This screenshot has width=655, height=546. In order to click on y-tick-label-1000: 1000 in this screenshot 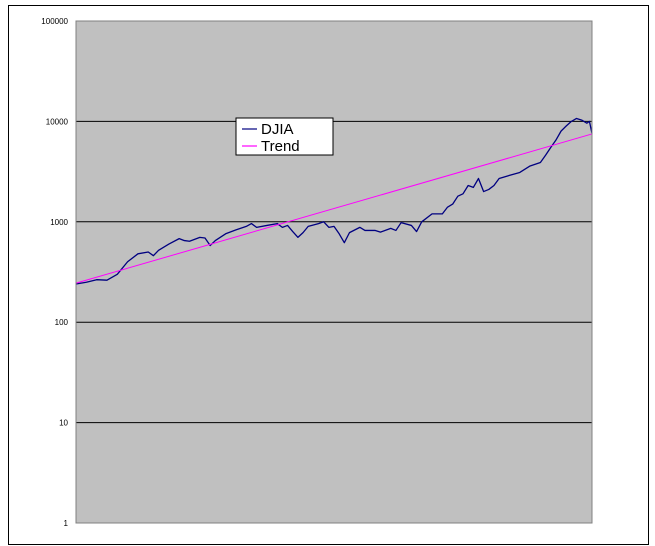, I will do `click(59, 222)`.